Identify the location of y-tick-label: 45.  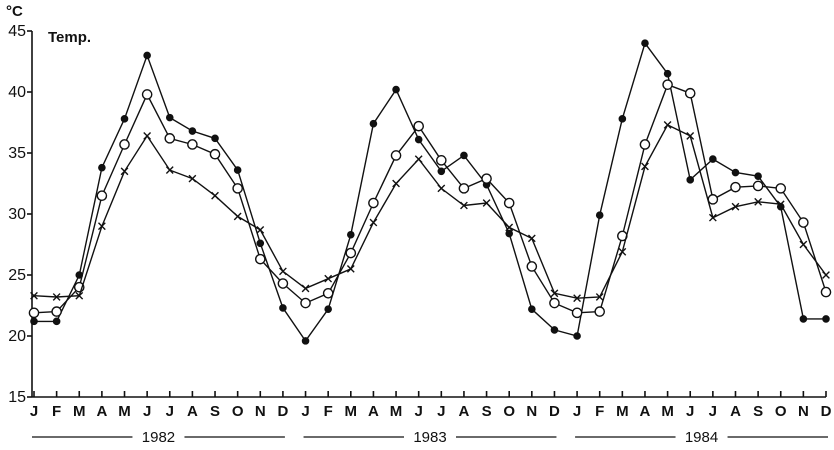
(17, 31).